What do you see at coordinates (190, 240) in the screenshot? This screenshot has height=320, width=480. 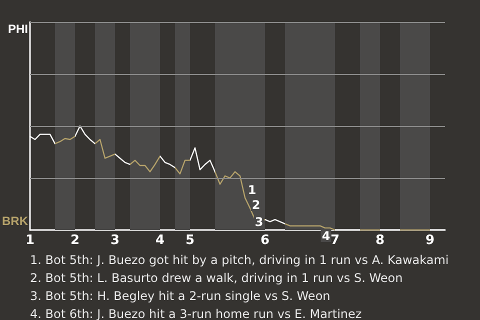 I see `x-tick-label: 5` at bounding box center [190, 240].